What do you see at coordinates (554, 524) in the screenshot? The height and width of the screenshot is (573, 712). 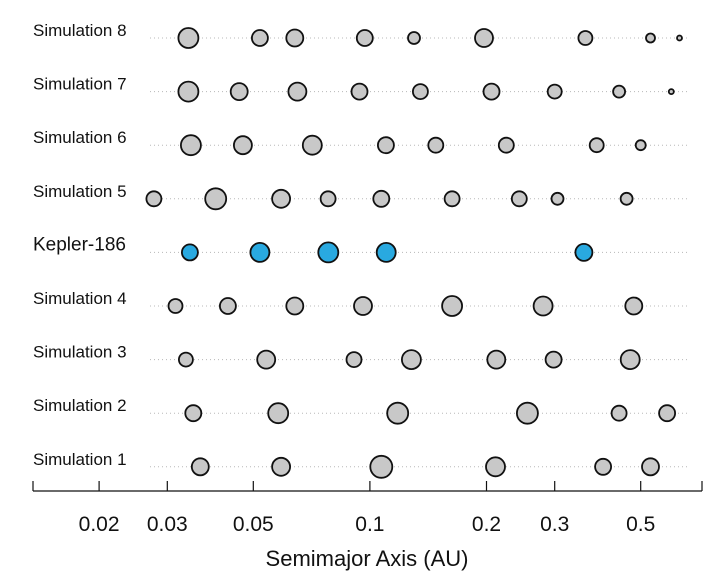 I see `x-tick-label: 0.3` at bounding box center [554, 524].